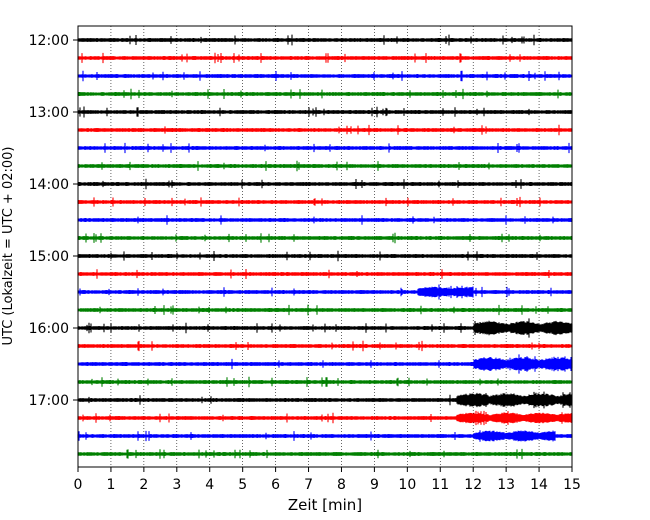  What do you see at coordinates (49, 113) in the screenshot?
I see `y-tick-label: 13:00` at bounding box center [49, 113].